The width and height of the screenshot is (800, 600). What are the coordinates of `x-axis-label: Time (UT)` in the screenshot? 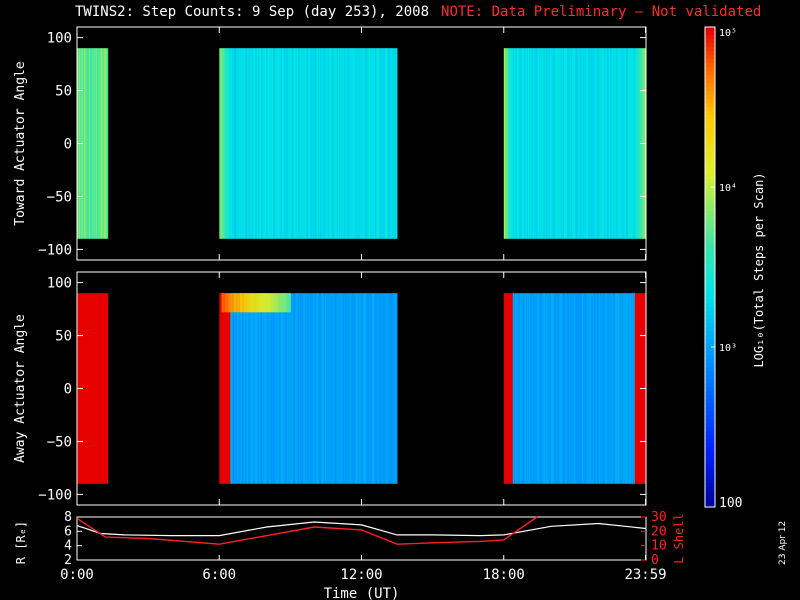 It's located at (362, 593).